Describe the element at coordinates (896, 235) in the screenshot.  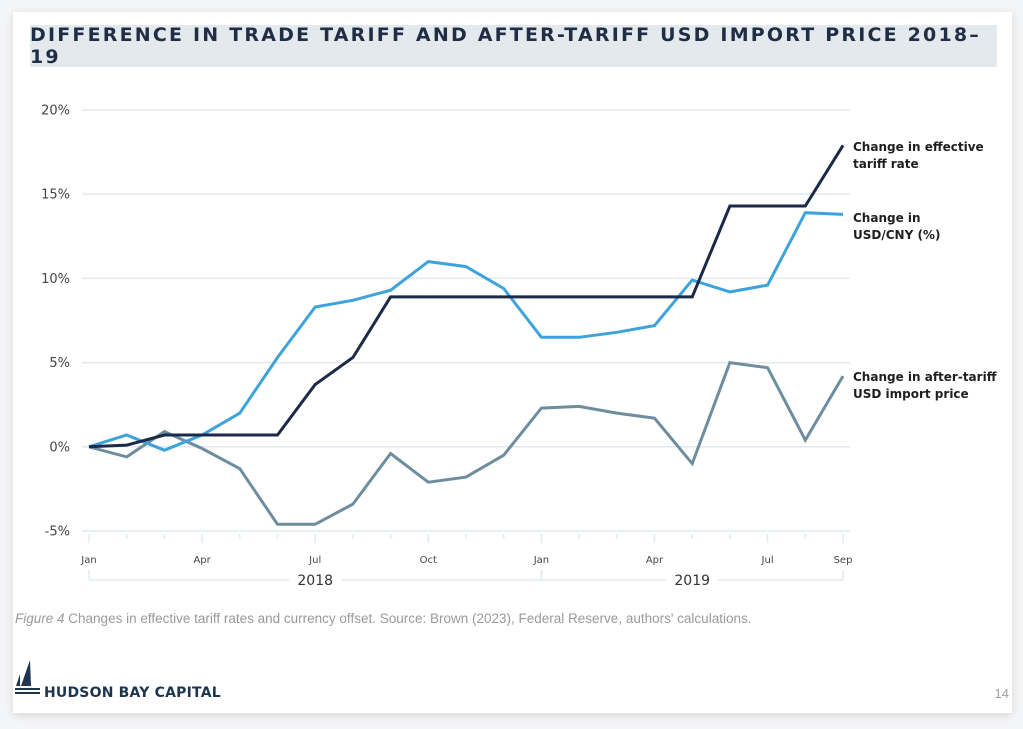
I see `series-label-line: USD/CNY (%)` at that location.